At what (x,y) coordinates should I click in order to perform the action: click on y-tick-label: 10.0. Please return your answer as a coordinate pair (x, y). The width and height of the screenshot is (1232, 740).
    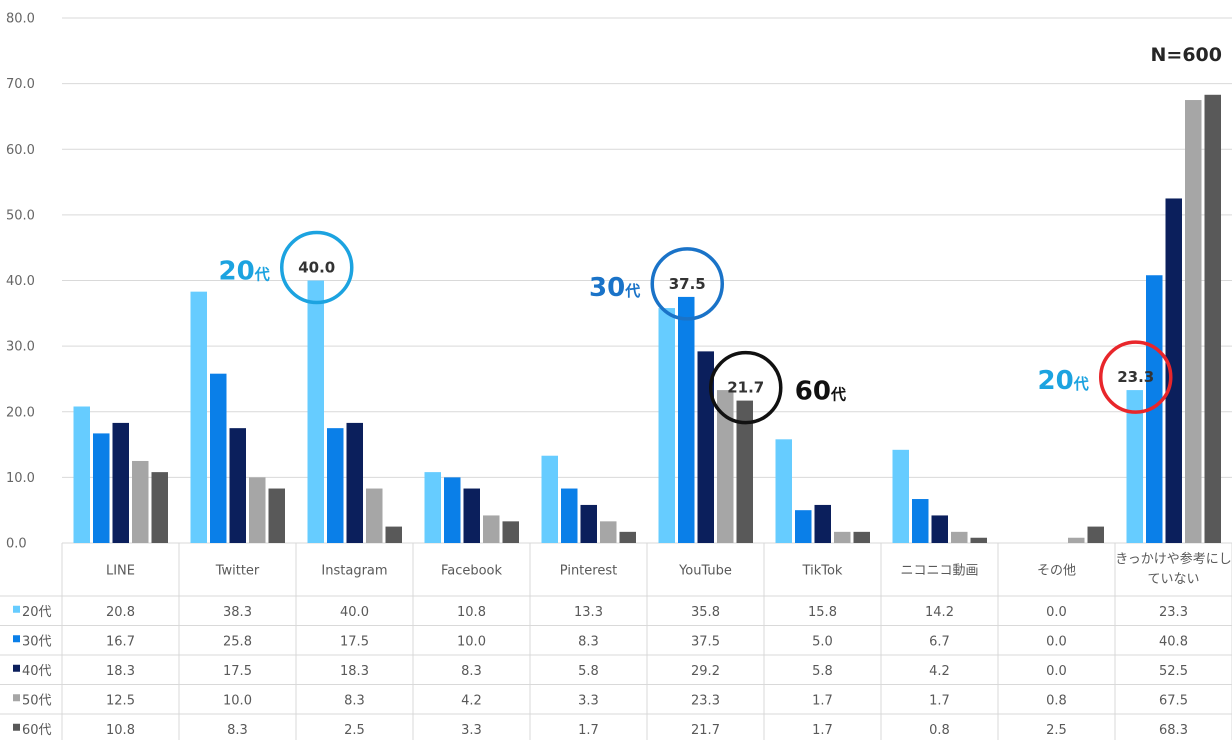
    Looking at the image, I should click on (20, 478).